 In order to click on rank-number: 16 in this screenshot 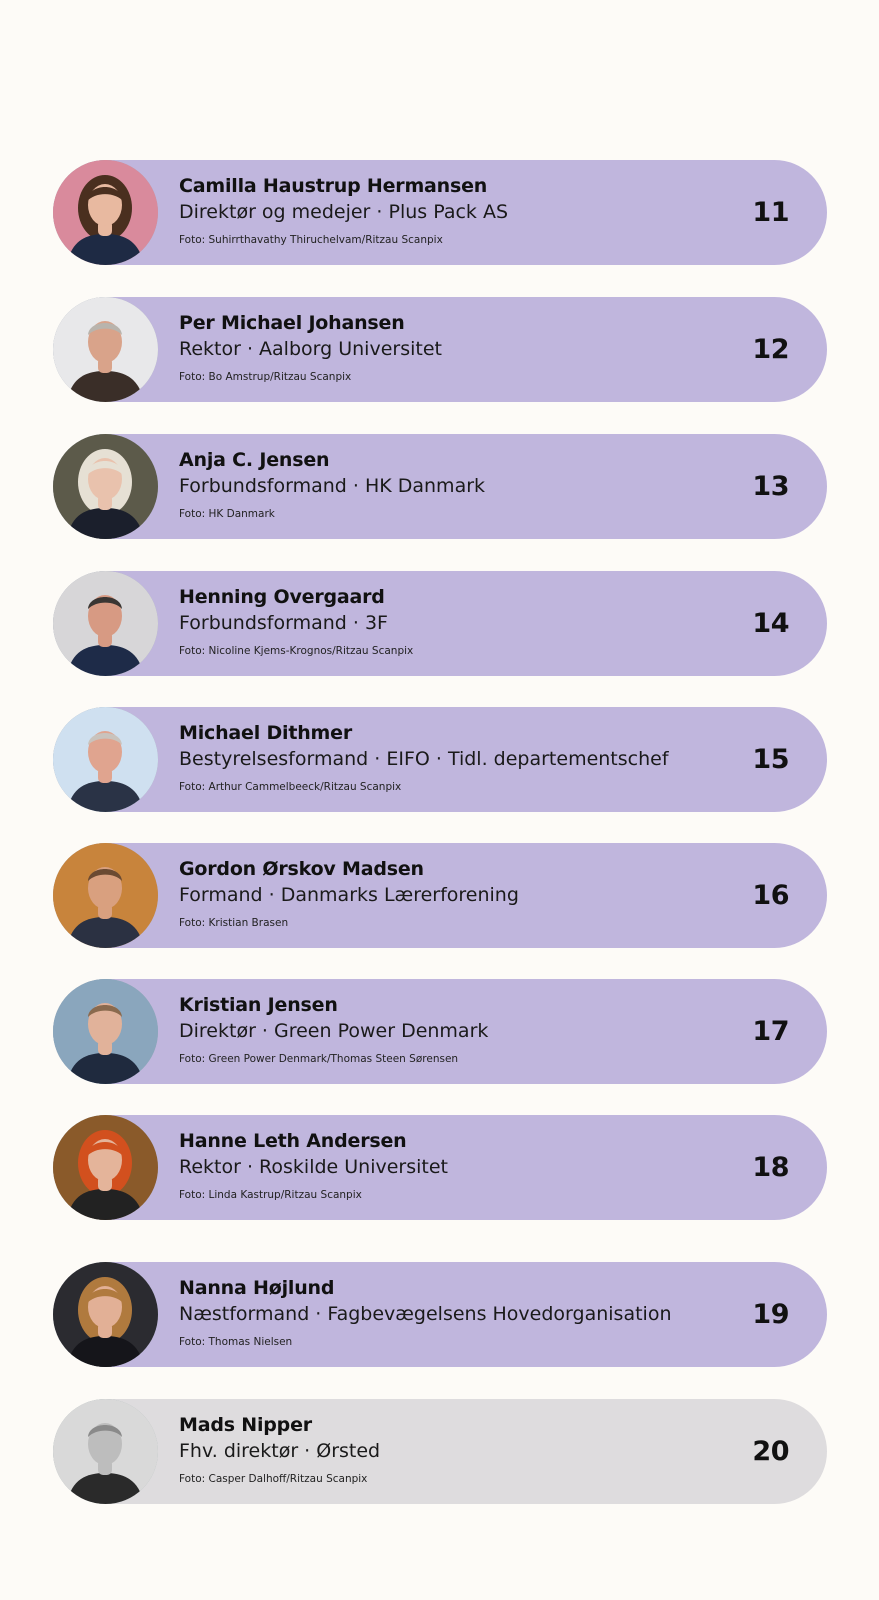, I will do `click(770, 895)`.